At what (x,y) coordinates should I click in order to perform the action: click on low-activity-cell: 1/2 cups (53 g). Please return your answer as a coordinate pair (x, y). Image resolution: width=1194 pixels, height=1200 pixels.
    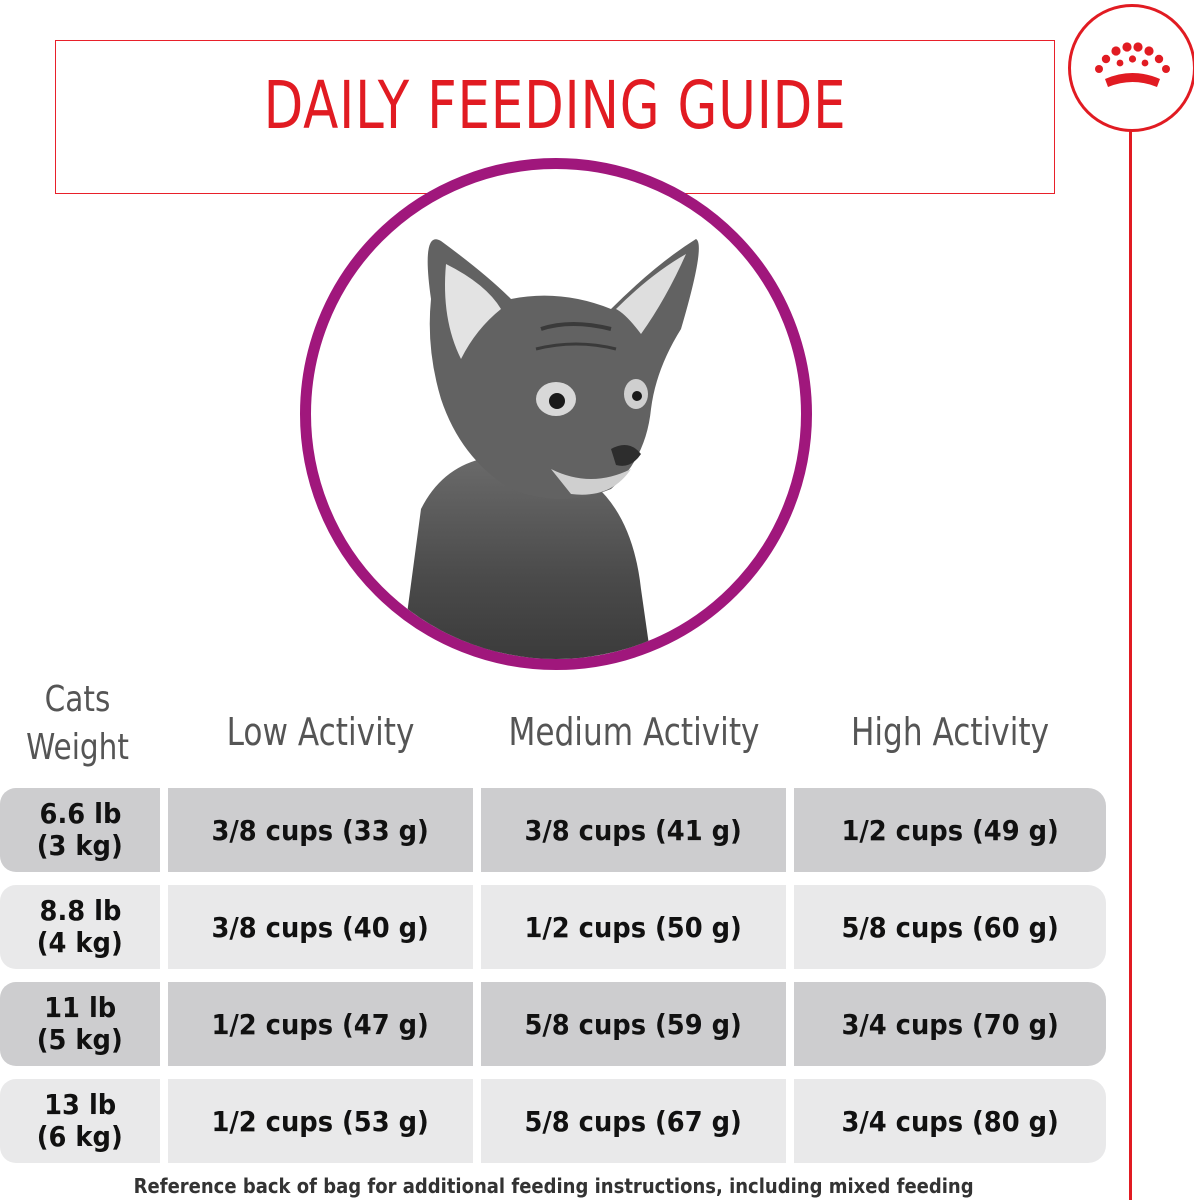
    Looking at the image, I should click on (320, 1121).